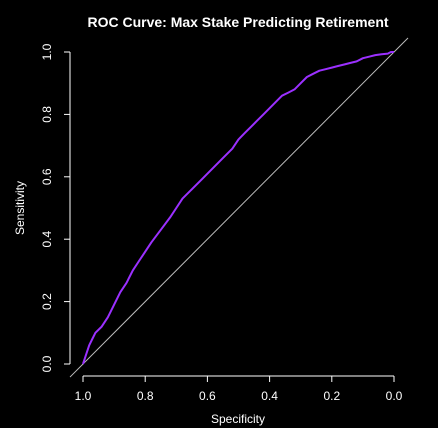 This screenshot has width=438, height=428. Describe the element at coordinates (83, 396) in the screenshot. I see `x-tick-label: 1.0` at that location.